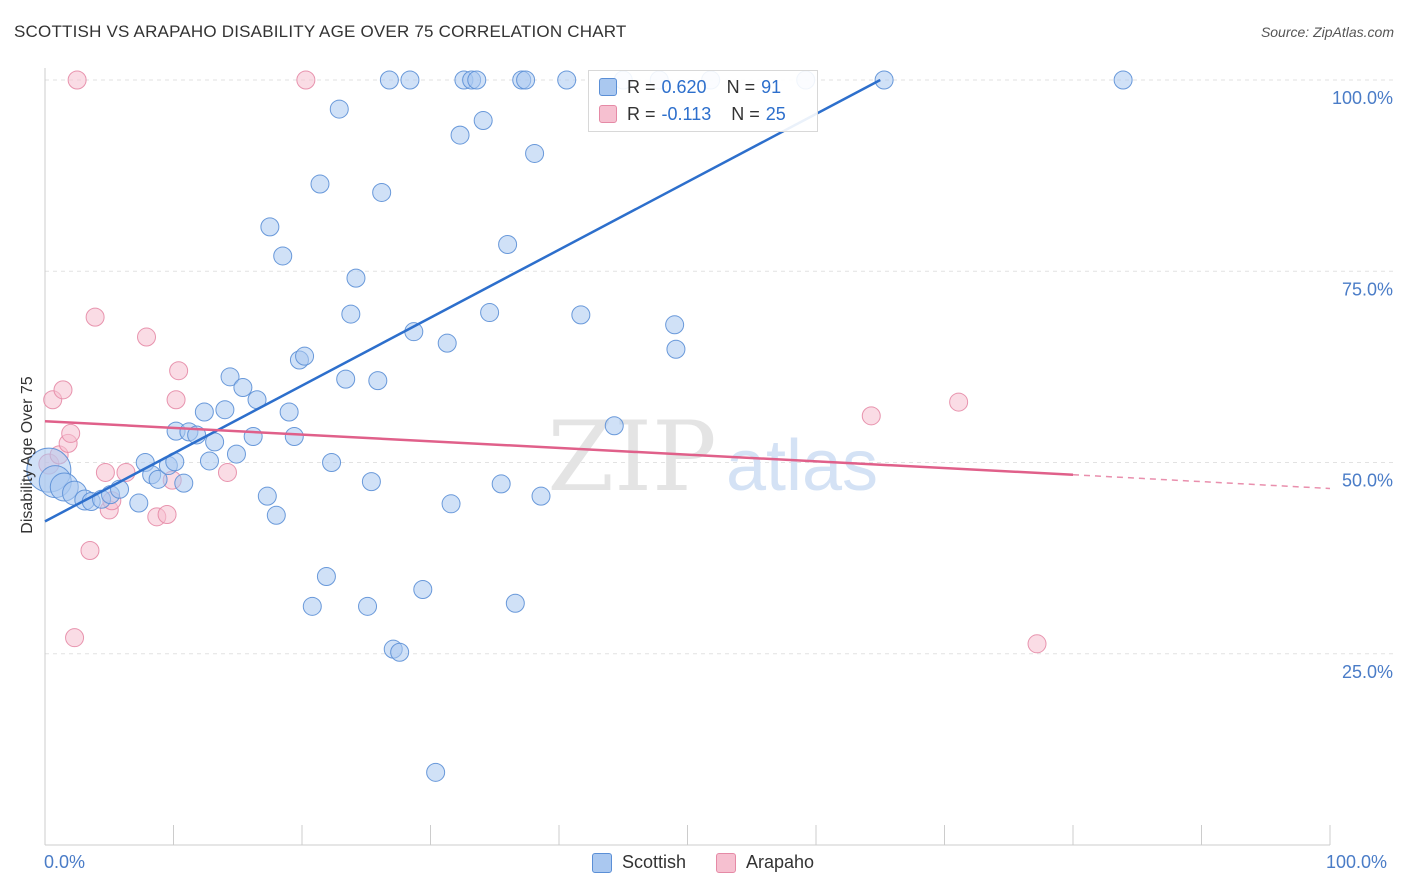 The height and width of the screenshot is (892, 1406). What do you see at coordinates (780, 862) in the screenshot?
I see `arapaho-legend-label: Arapaho` at bounding box center [780, 862].